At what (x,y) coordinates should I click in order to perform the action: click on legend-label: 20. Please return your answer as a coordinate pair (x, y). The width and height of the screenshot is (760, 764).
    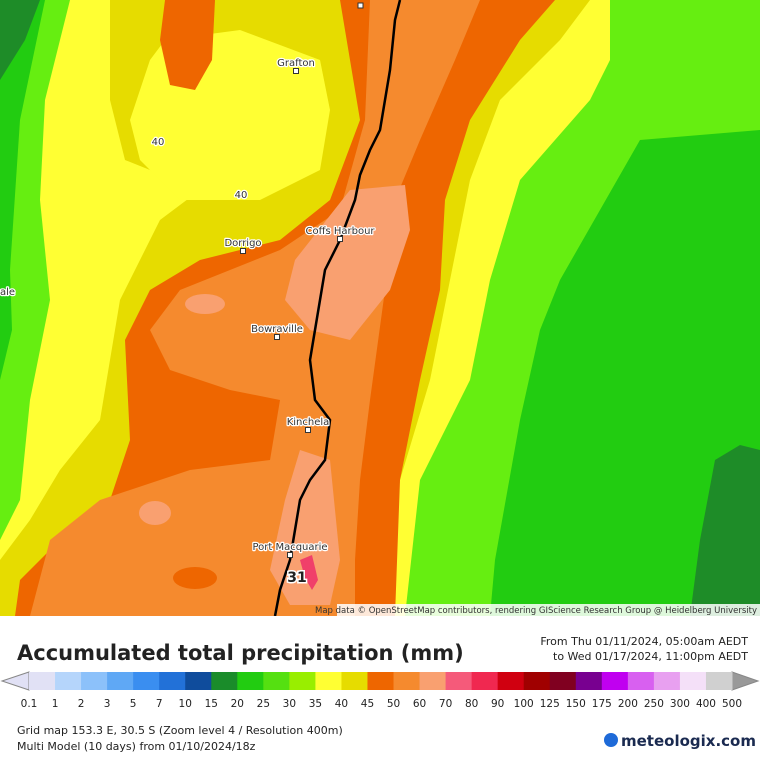
    Looking at the image, I should click on (237, 704).